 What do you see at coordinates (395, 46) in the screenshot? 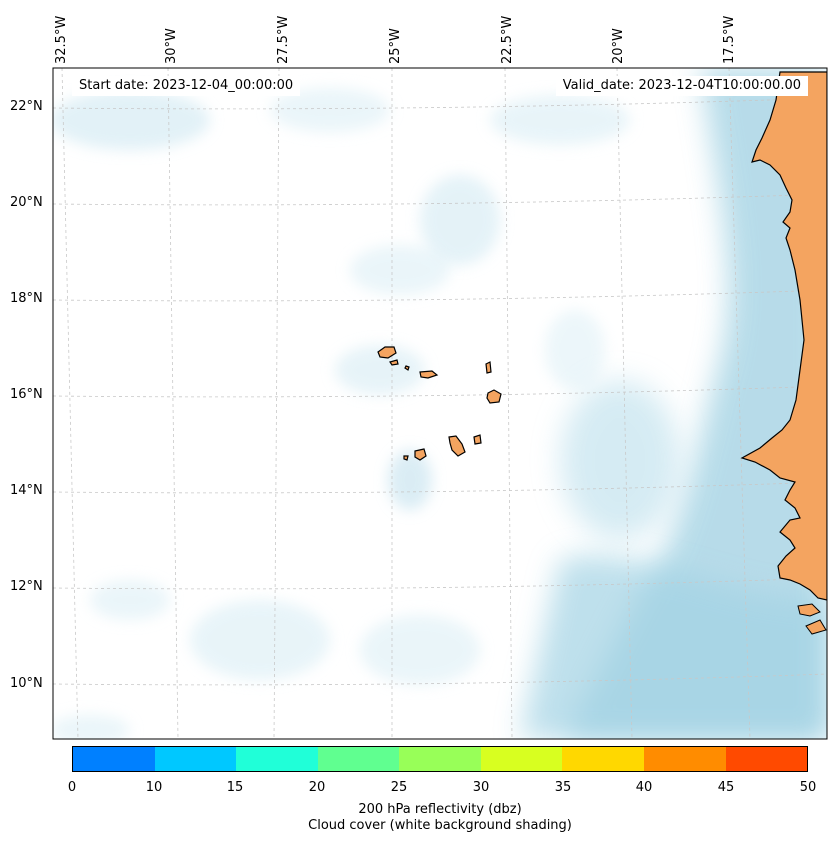
I see `lon-label-25w: 25°W` at bounding box center [395, 46].